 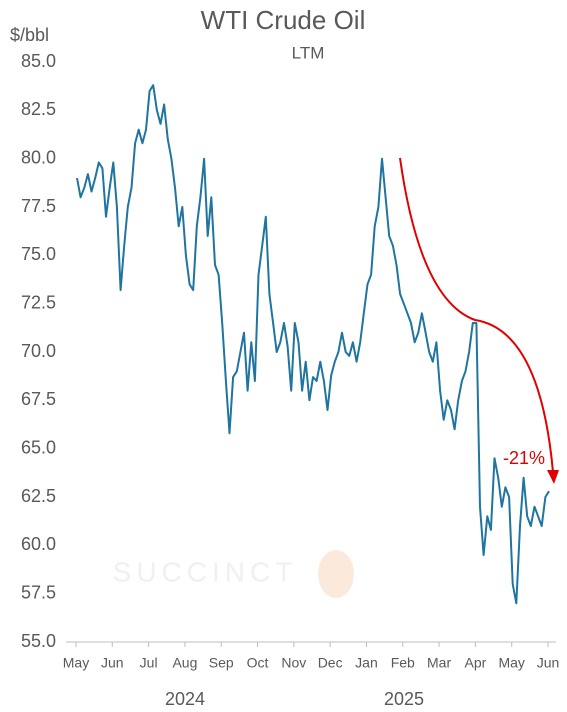 I want to click on x-tick-label: Nov, so click(x=293, y=663).